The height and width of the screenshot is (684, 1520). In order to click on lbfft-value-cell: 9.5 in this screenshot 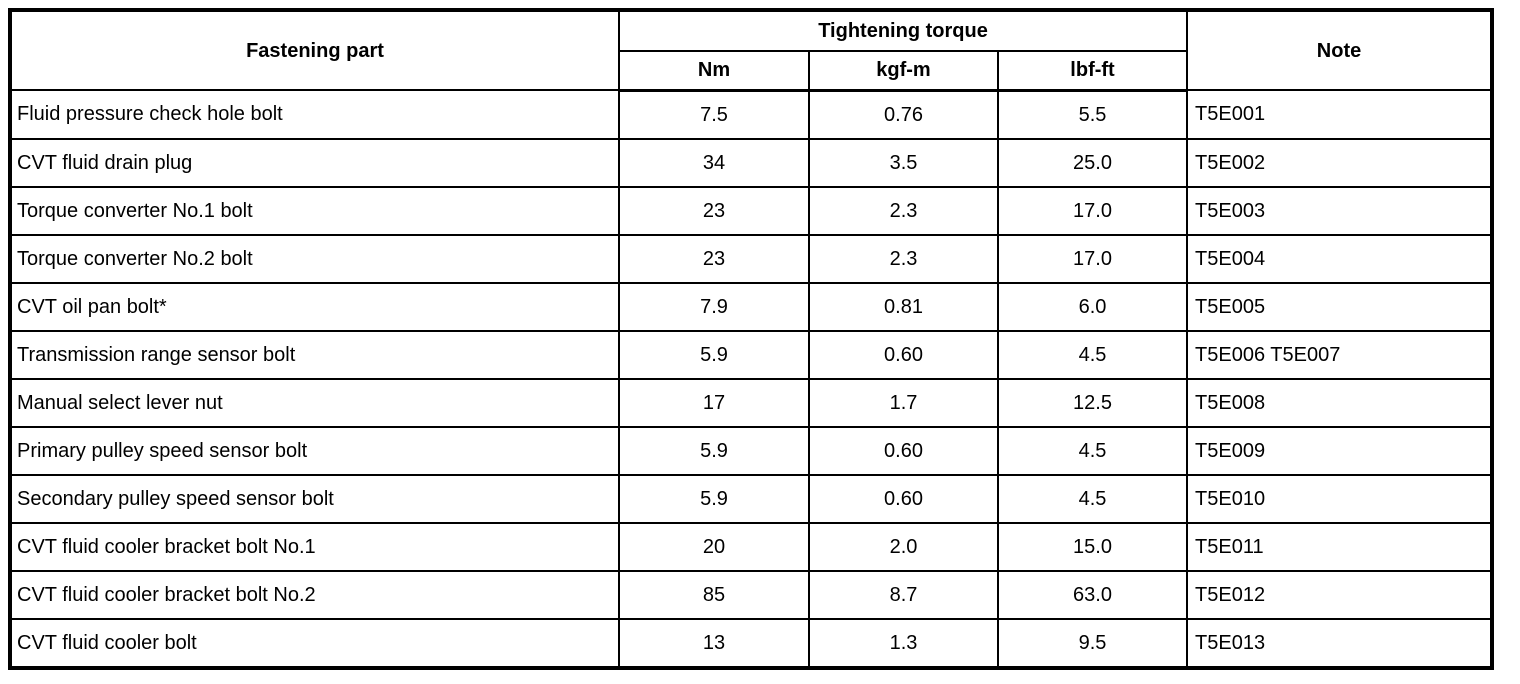, I will do `click(1092, 643)`.